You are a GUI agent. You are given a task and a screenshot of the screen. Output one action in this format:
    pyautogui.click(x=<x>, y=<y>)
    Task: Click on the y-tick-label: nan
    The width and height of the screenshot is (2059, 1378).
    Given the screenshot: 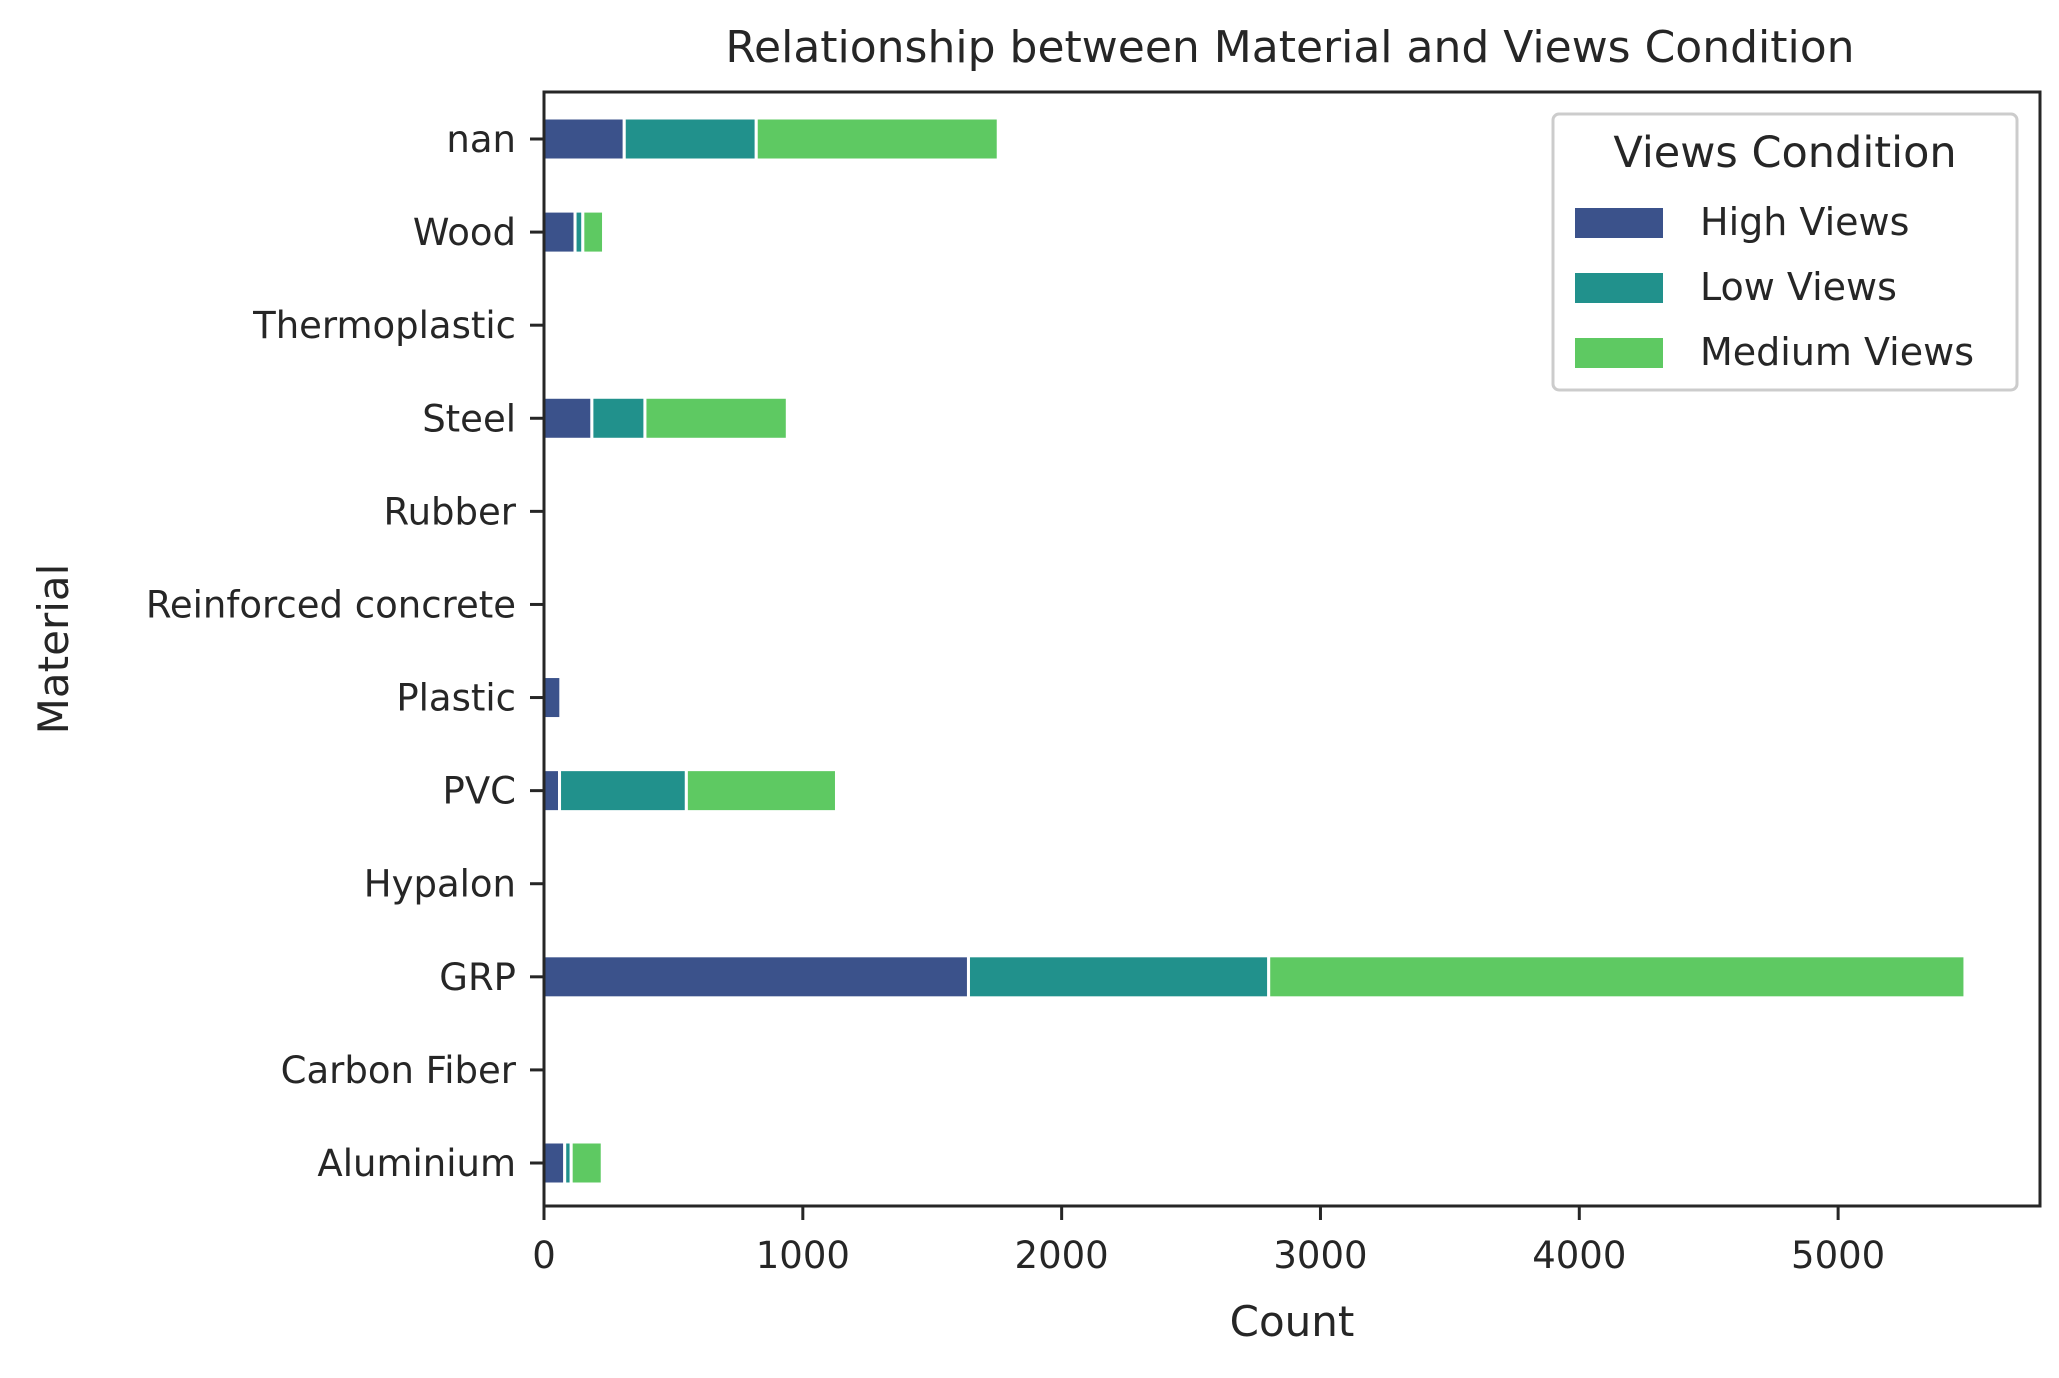 What is the action you would take?
    pyautogui.click(x=481, y=139)
    